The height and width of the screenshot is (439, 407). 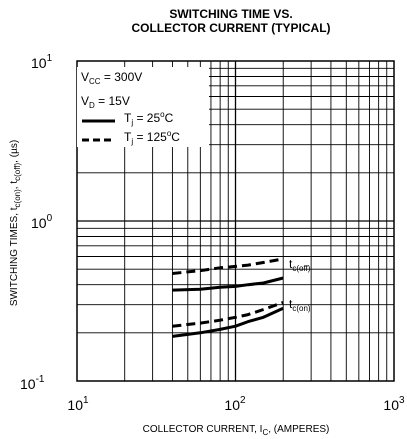 I want to click on legend-entry-125c: Tj = 125oC, so click(x=152, y=137).